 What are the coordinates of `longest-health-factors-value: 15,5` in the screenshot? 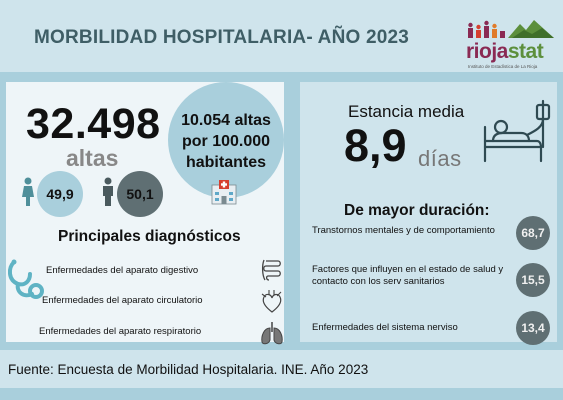 It's located at (533, 280).